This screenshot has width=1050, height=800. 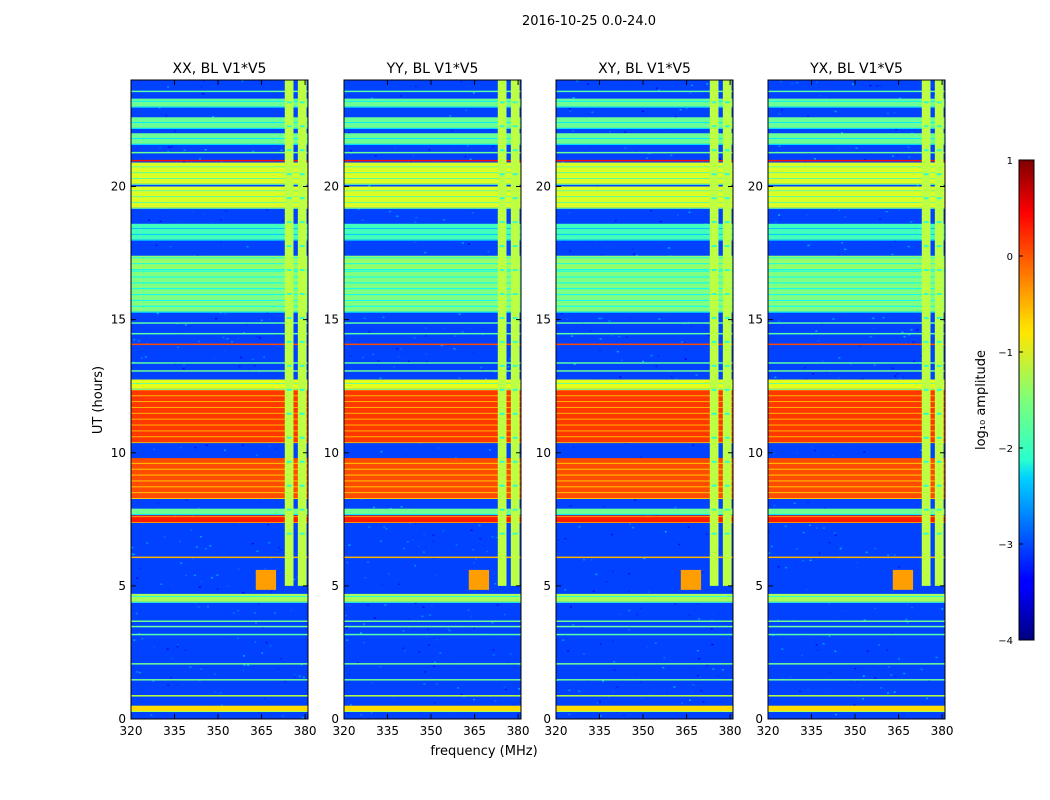 I want to click on x-tick-label: 350, so click(x=855, y=731).